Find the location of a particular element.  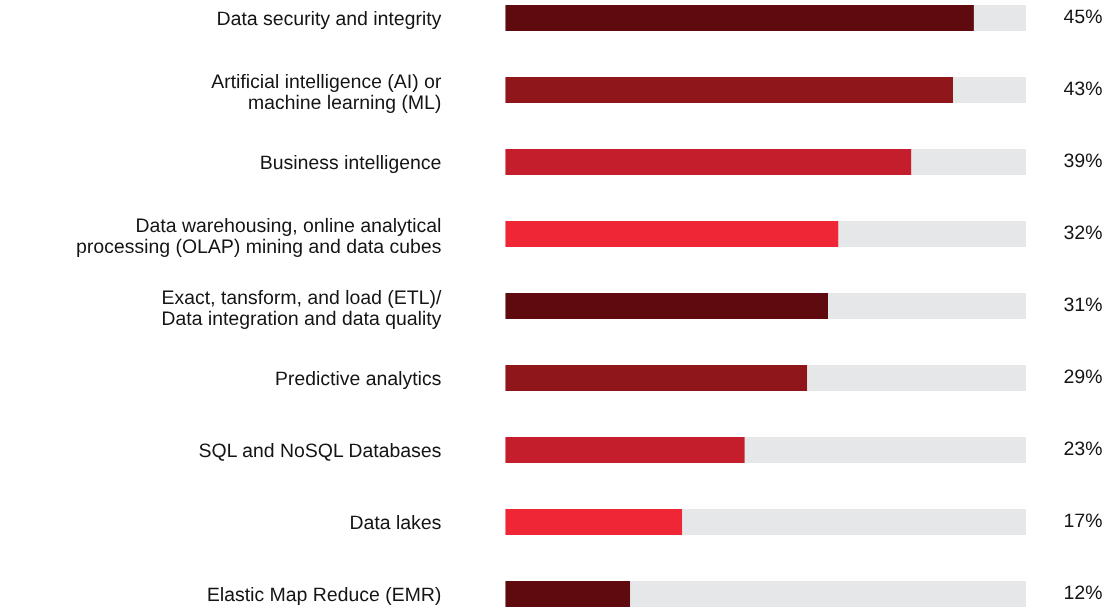

y-tick-label: Elastic Map Reduce (EMR) is located at coordinates (324, 596).